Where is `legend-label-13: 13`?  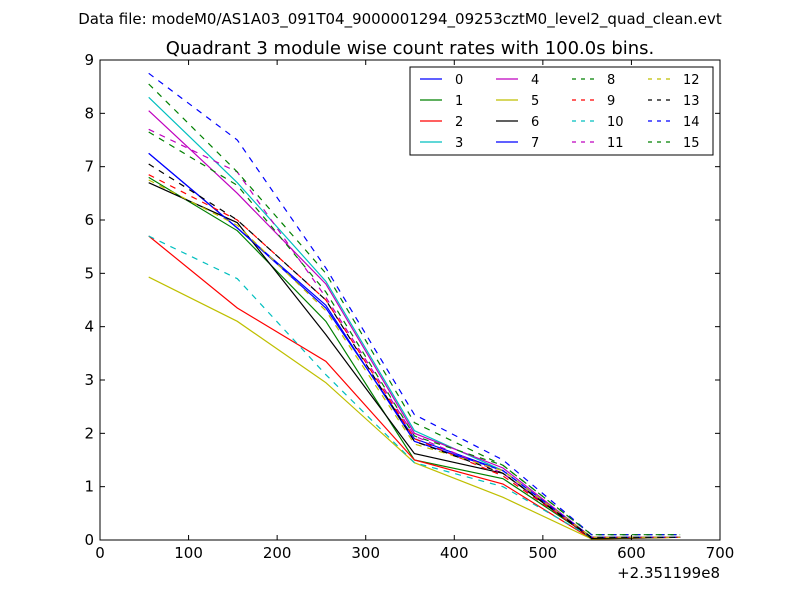 legend-label-13: 13 is located at coordinates (691, 101).